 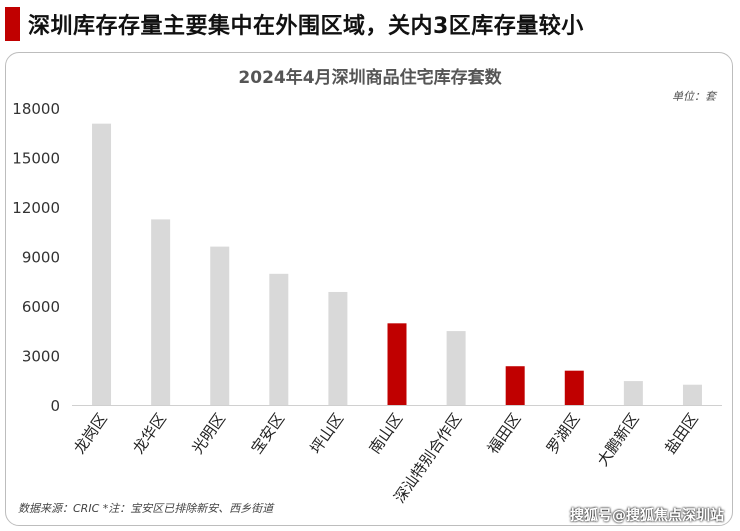 I want to click on headline-text: 深圳库存存量主要集中在外围区域，关内3区库存量较小, so click(x=306, y=26).